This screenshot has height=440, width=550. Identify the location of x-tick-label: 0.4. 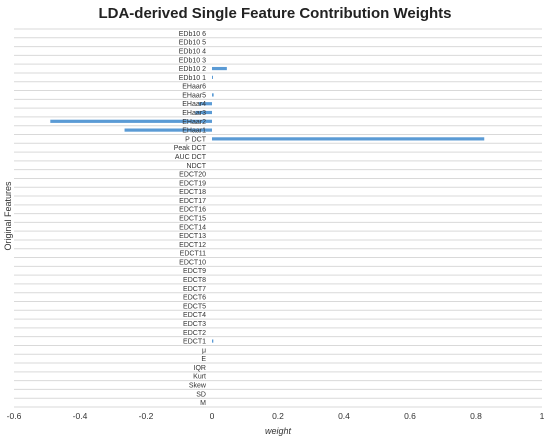
(344, 416).